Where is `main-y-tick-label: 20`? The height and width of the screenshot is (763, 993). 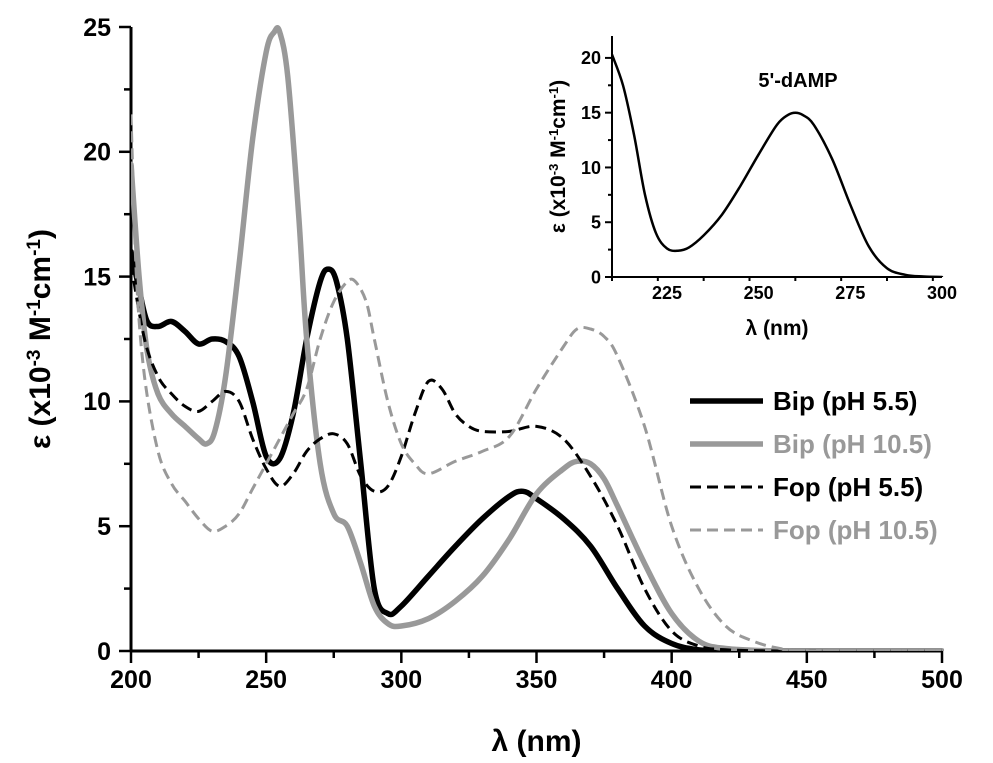
main-y-tick-label: 20 is located at coordinates (97, 153).